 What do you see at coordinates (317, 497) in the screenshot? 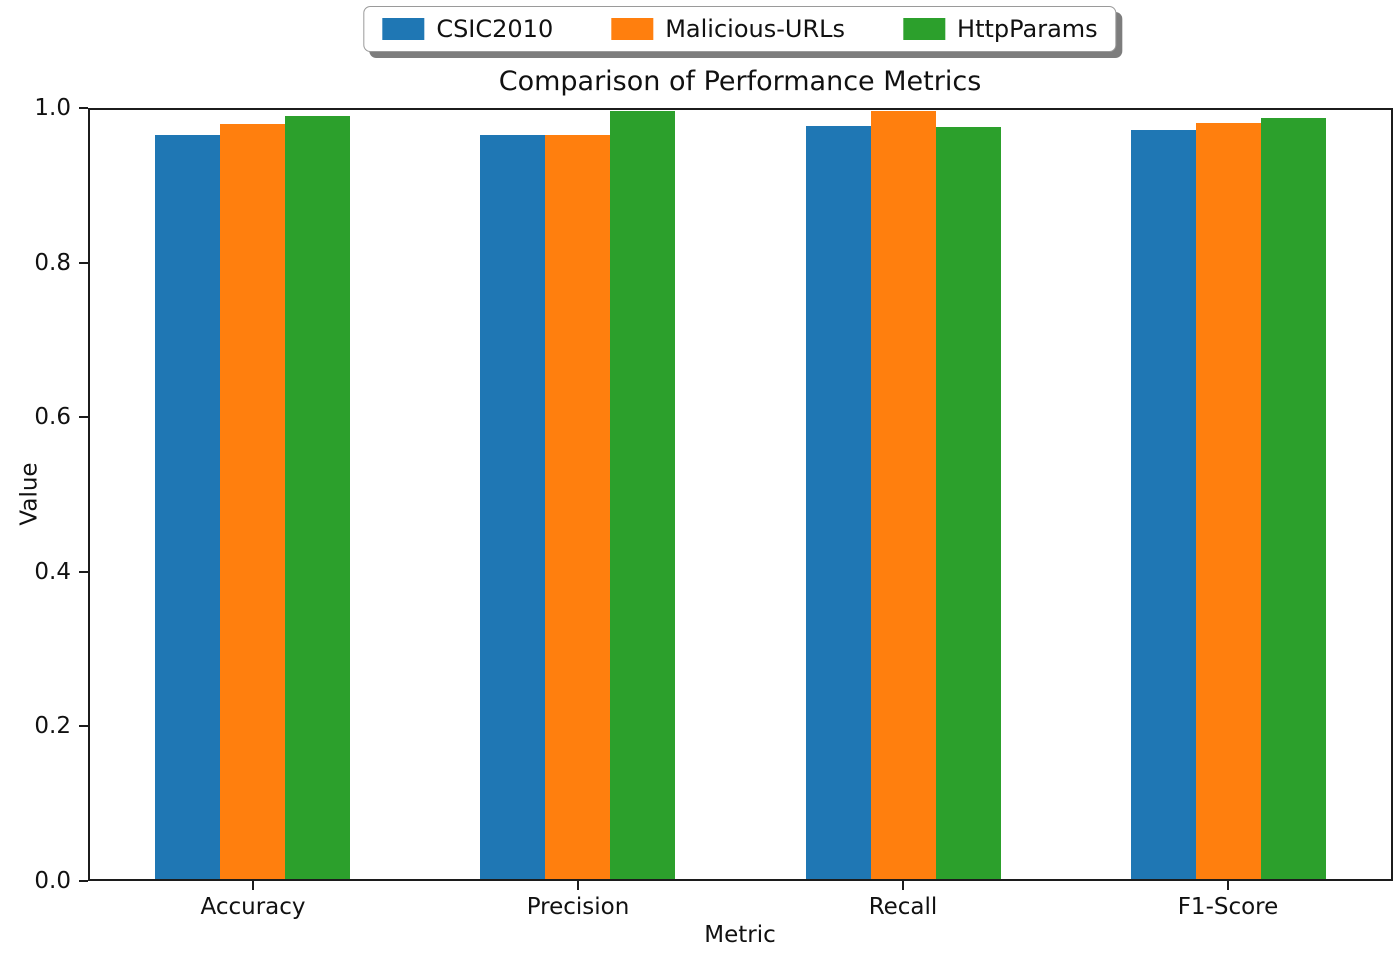
I see `bar-httpparams-accuracy` at bounding box center [317, 497].